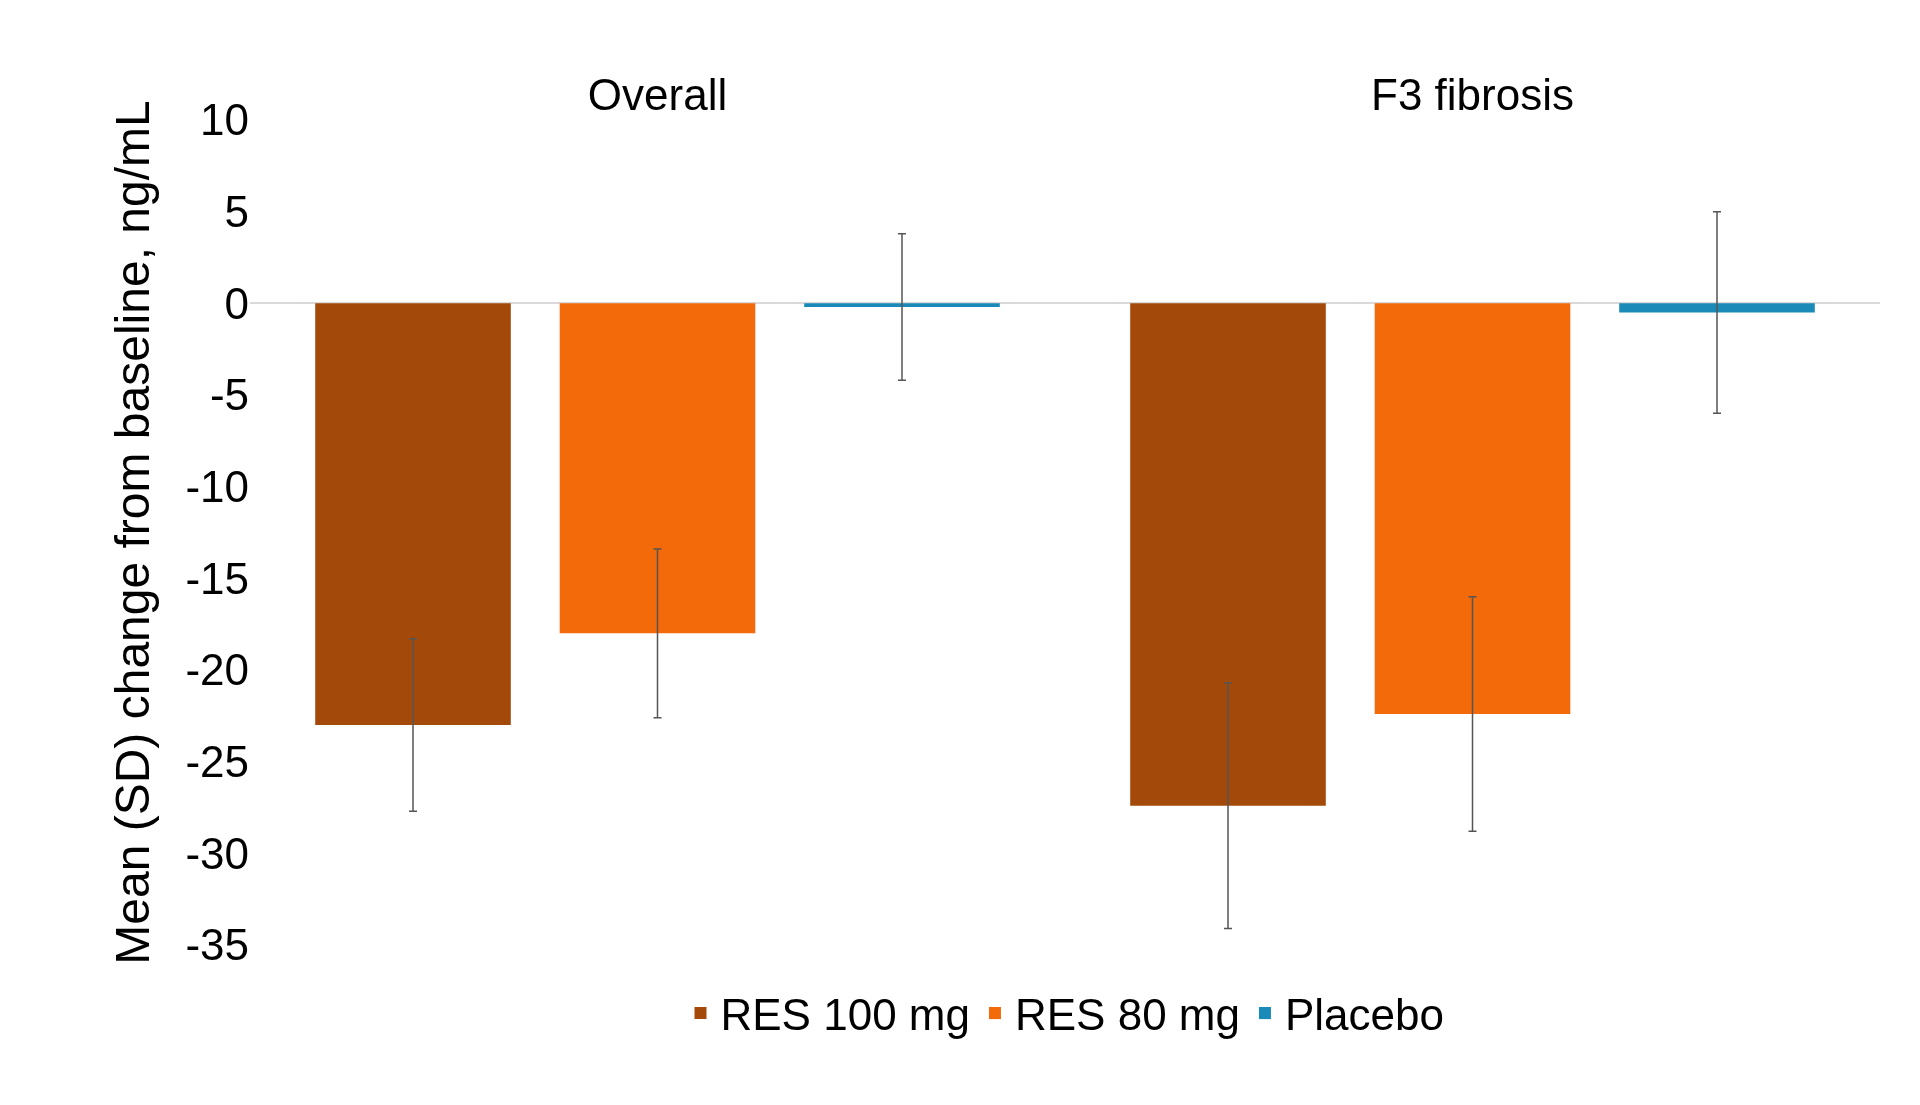 This screenshot has width=1920, height=1105. I want to click on y-tick-label: -30, so click(217, 853).